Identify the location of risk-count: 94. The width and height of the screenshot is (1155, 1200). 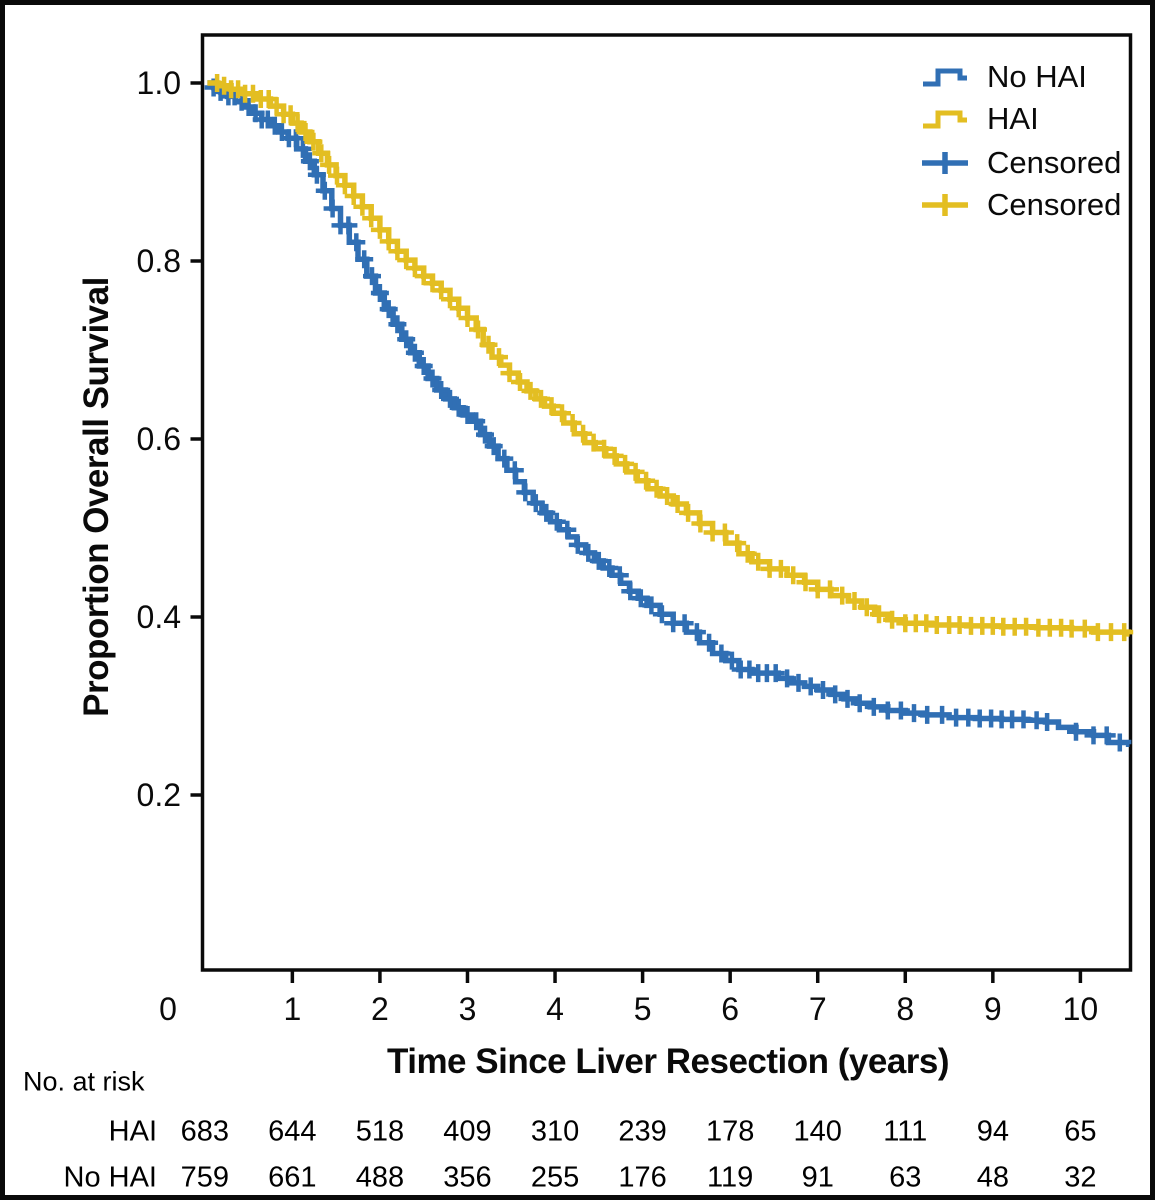
(992, 1131).